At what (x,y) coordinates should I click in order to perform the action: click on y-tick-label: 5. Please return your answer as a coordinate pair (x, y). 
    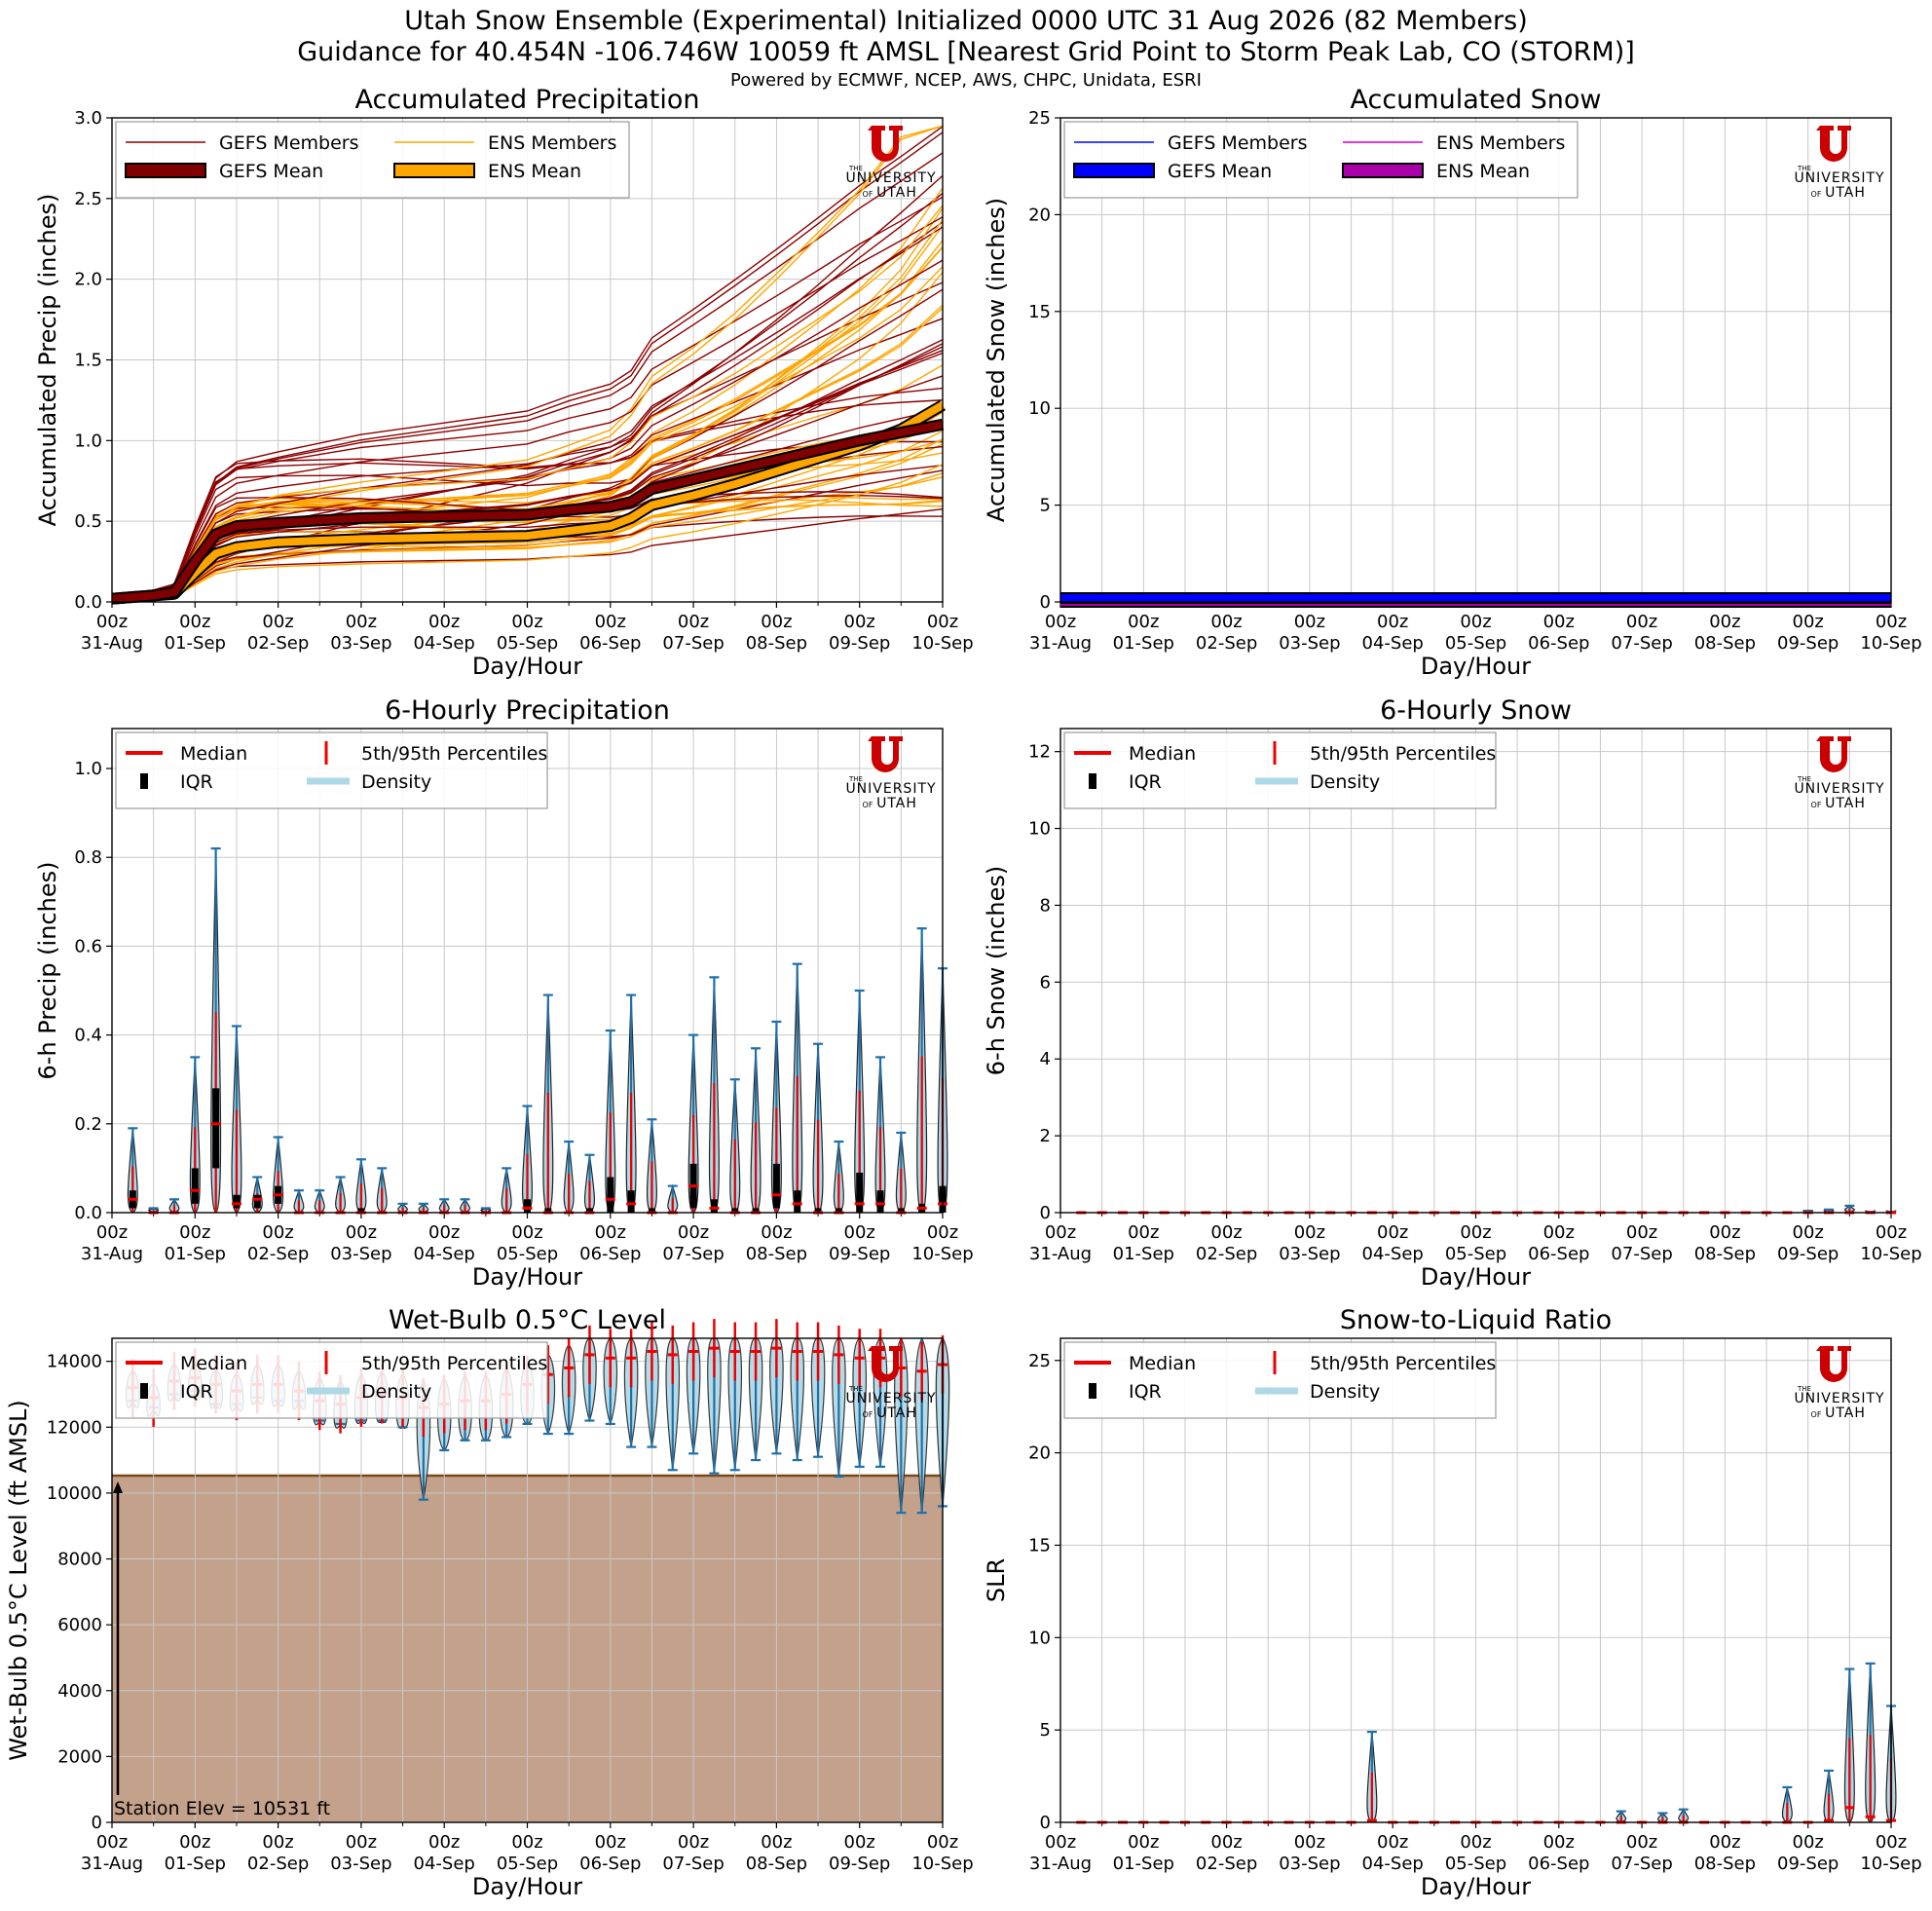
    Looking at the image, I should click on (1045, 1730).